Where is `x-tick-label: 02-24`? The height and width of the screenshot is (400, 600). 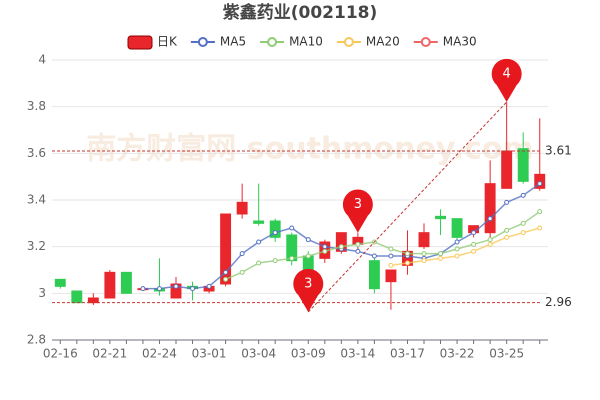 x-tick-label: 02-24 is located at coordinates (159, 354).